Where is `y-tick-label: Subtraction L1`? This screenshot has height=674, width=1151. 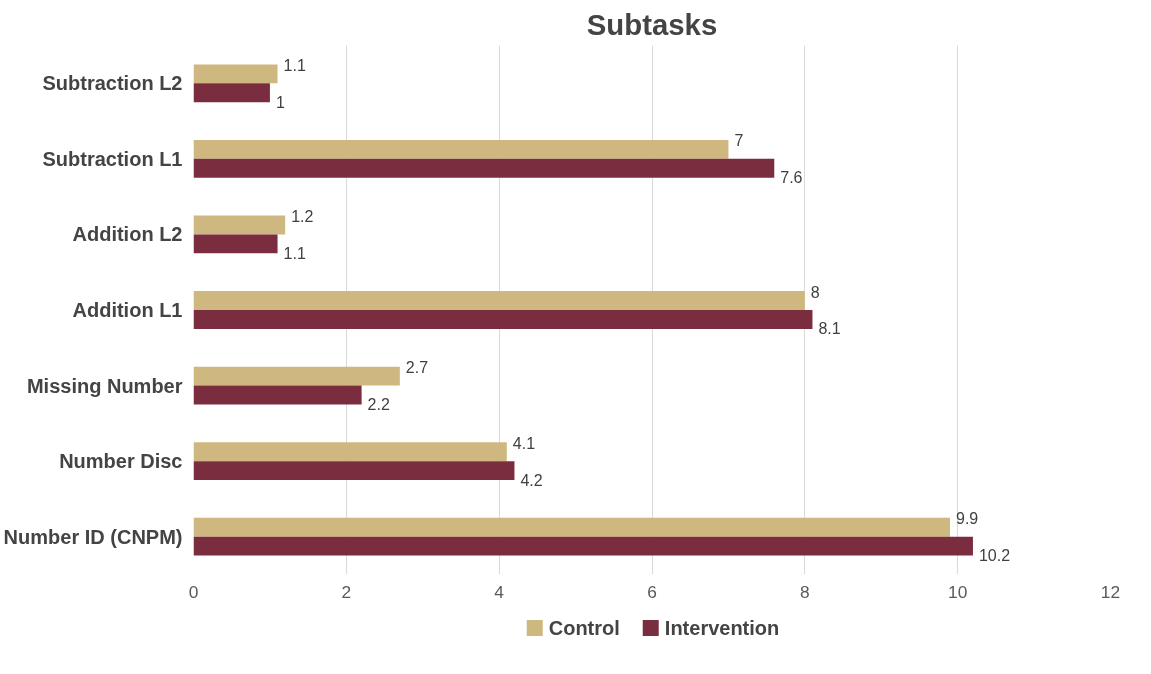
y-tick-label: Subtraction L1 is located at coordinates (112, 158).